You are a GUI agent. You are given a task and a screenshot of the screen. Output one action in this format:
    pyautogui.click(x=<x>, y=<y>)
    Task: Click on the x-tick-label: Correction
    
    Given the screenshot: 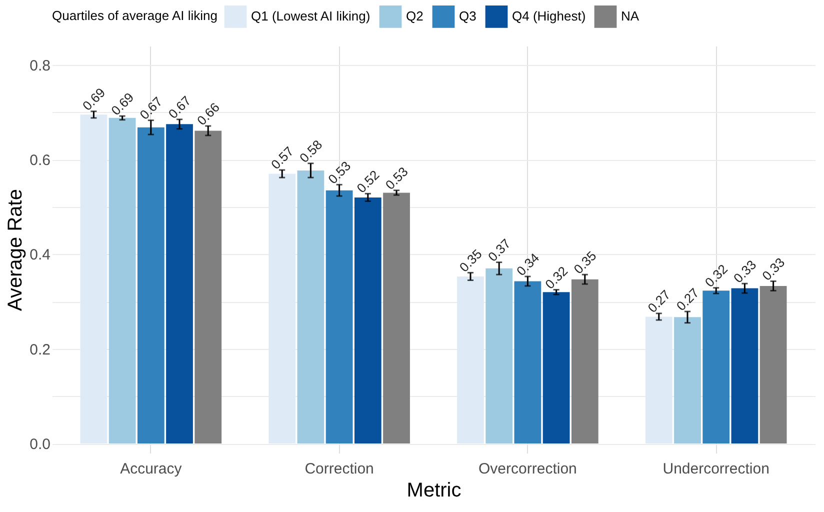 What is the action you would take?
    pyautogui.click(x=339, y=469)
    